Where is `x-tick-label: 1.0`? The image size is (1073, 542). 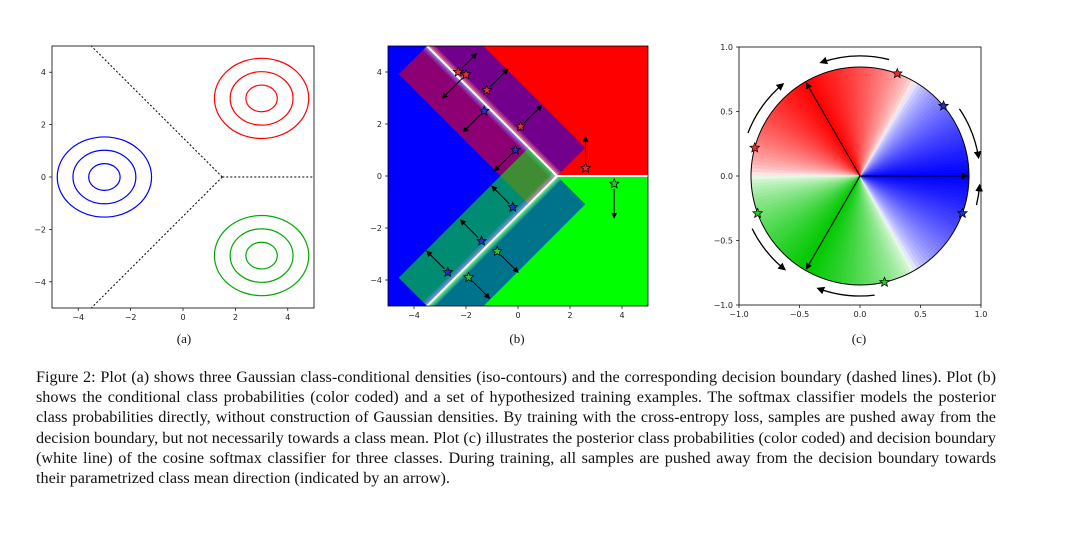 x-tick-label: 1.0 is located at coordinates (981, 314).